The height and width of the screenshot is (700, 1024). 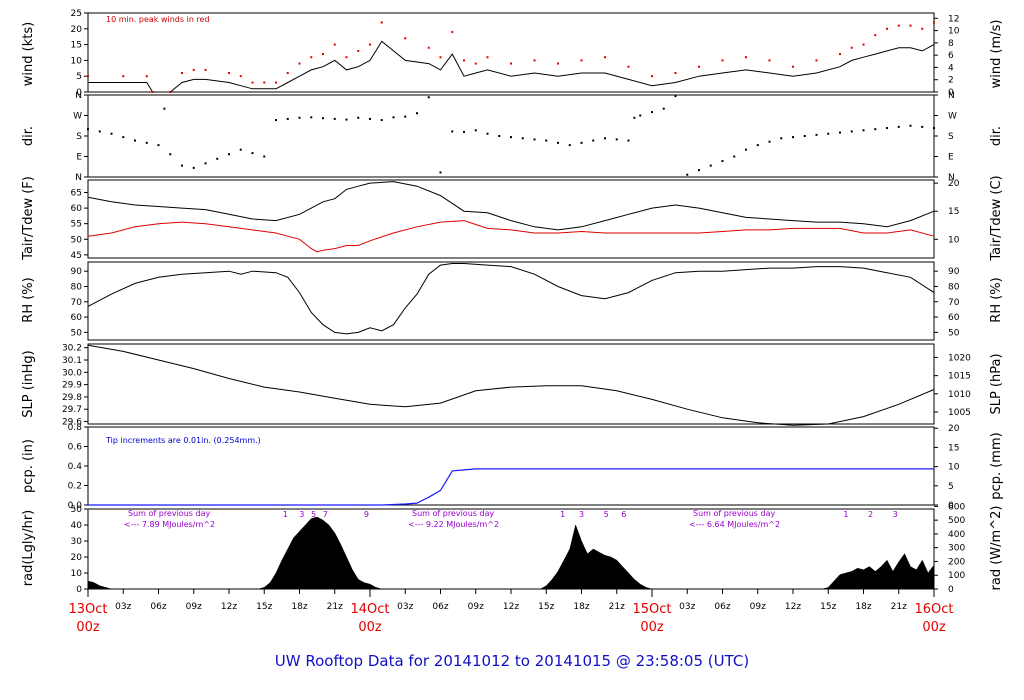 What do you see at coordinates (722, 607) in the screenshot?
I see `hour-label-2-1: 06z` at bounding box center [722, 607].